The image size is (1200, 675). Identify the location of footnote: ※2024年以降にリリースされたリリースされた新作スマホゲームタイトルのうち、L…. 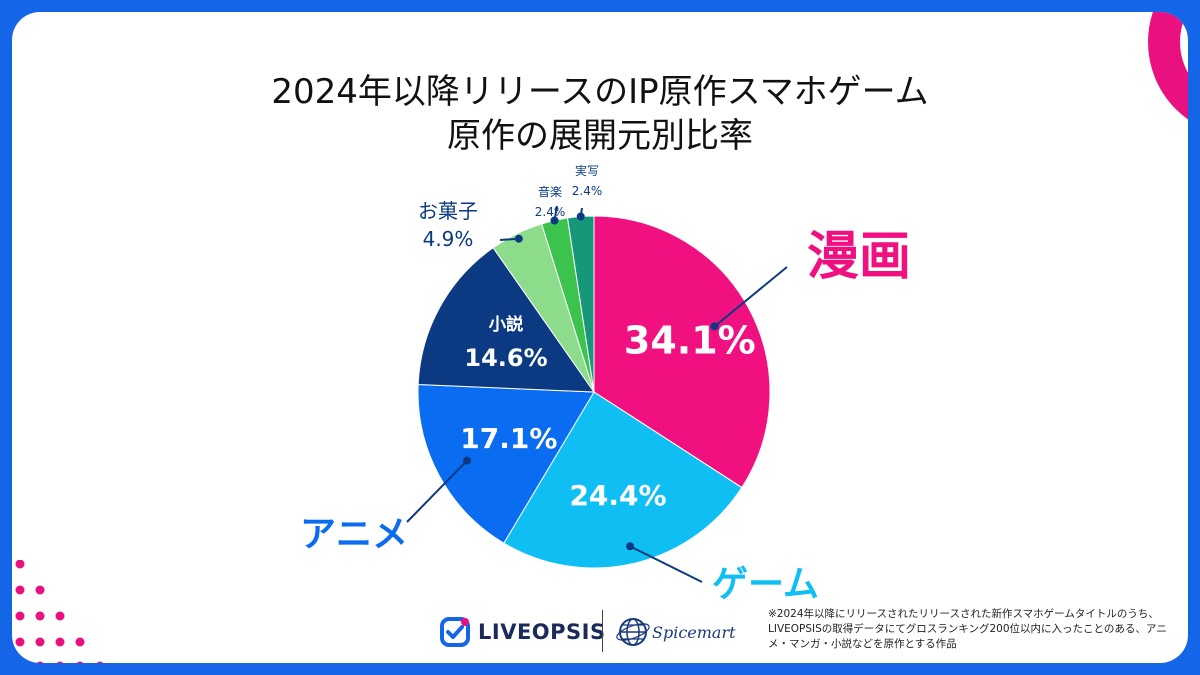
(967, 629).